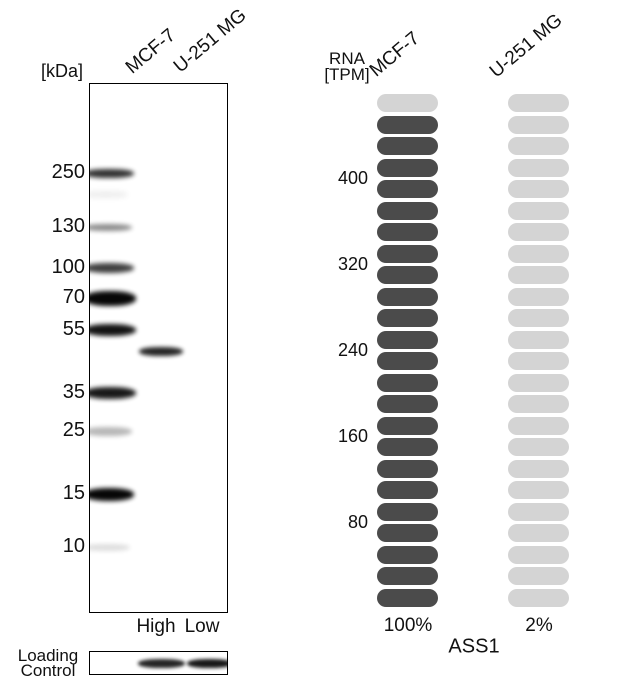 Image resolution: width=633 pixels, height=681 pixels. Describe the element at coordinates (112, 268) in the screenshot. I see `ladder-band-100kda` at that location.